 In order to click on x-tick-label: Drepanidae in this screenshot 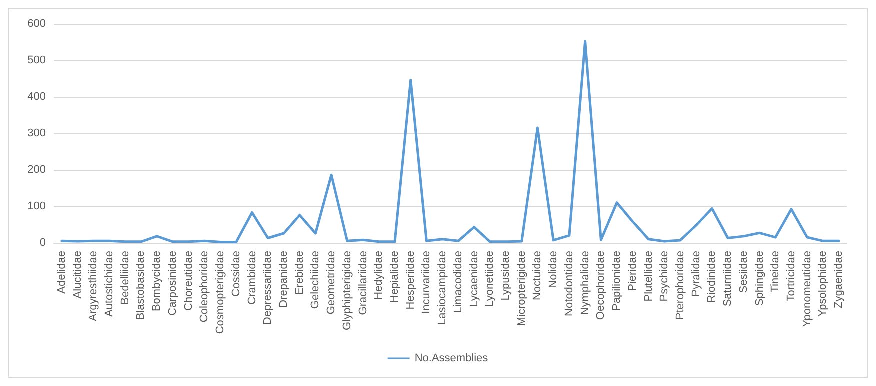, I will do `click(284, 279)`.